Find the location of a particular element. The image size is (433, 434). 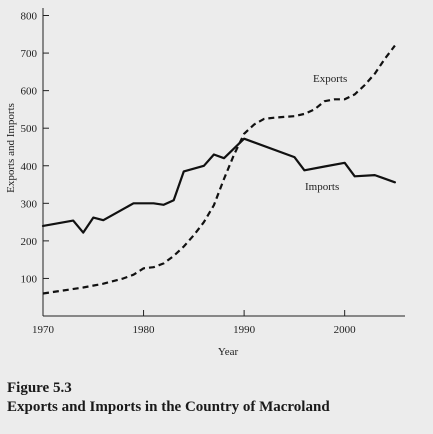

exports-series-label: Exports is located at coordinates (330, 79).